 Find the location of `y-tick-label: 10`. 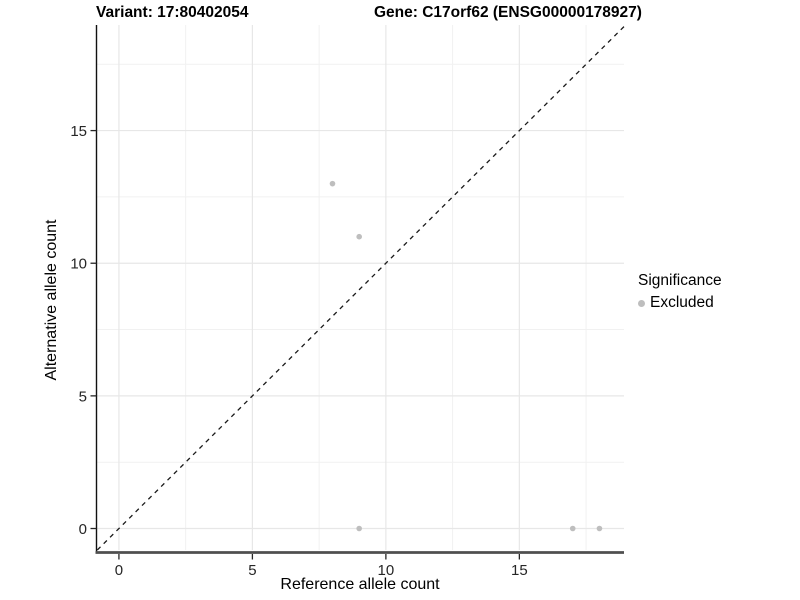

y-tick-label: 10 is located at coordinates (78, 264).